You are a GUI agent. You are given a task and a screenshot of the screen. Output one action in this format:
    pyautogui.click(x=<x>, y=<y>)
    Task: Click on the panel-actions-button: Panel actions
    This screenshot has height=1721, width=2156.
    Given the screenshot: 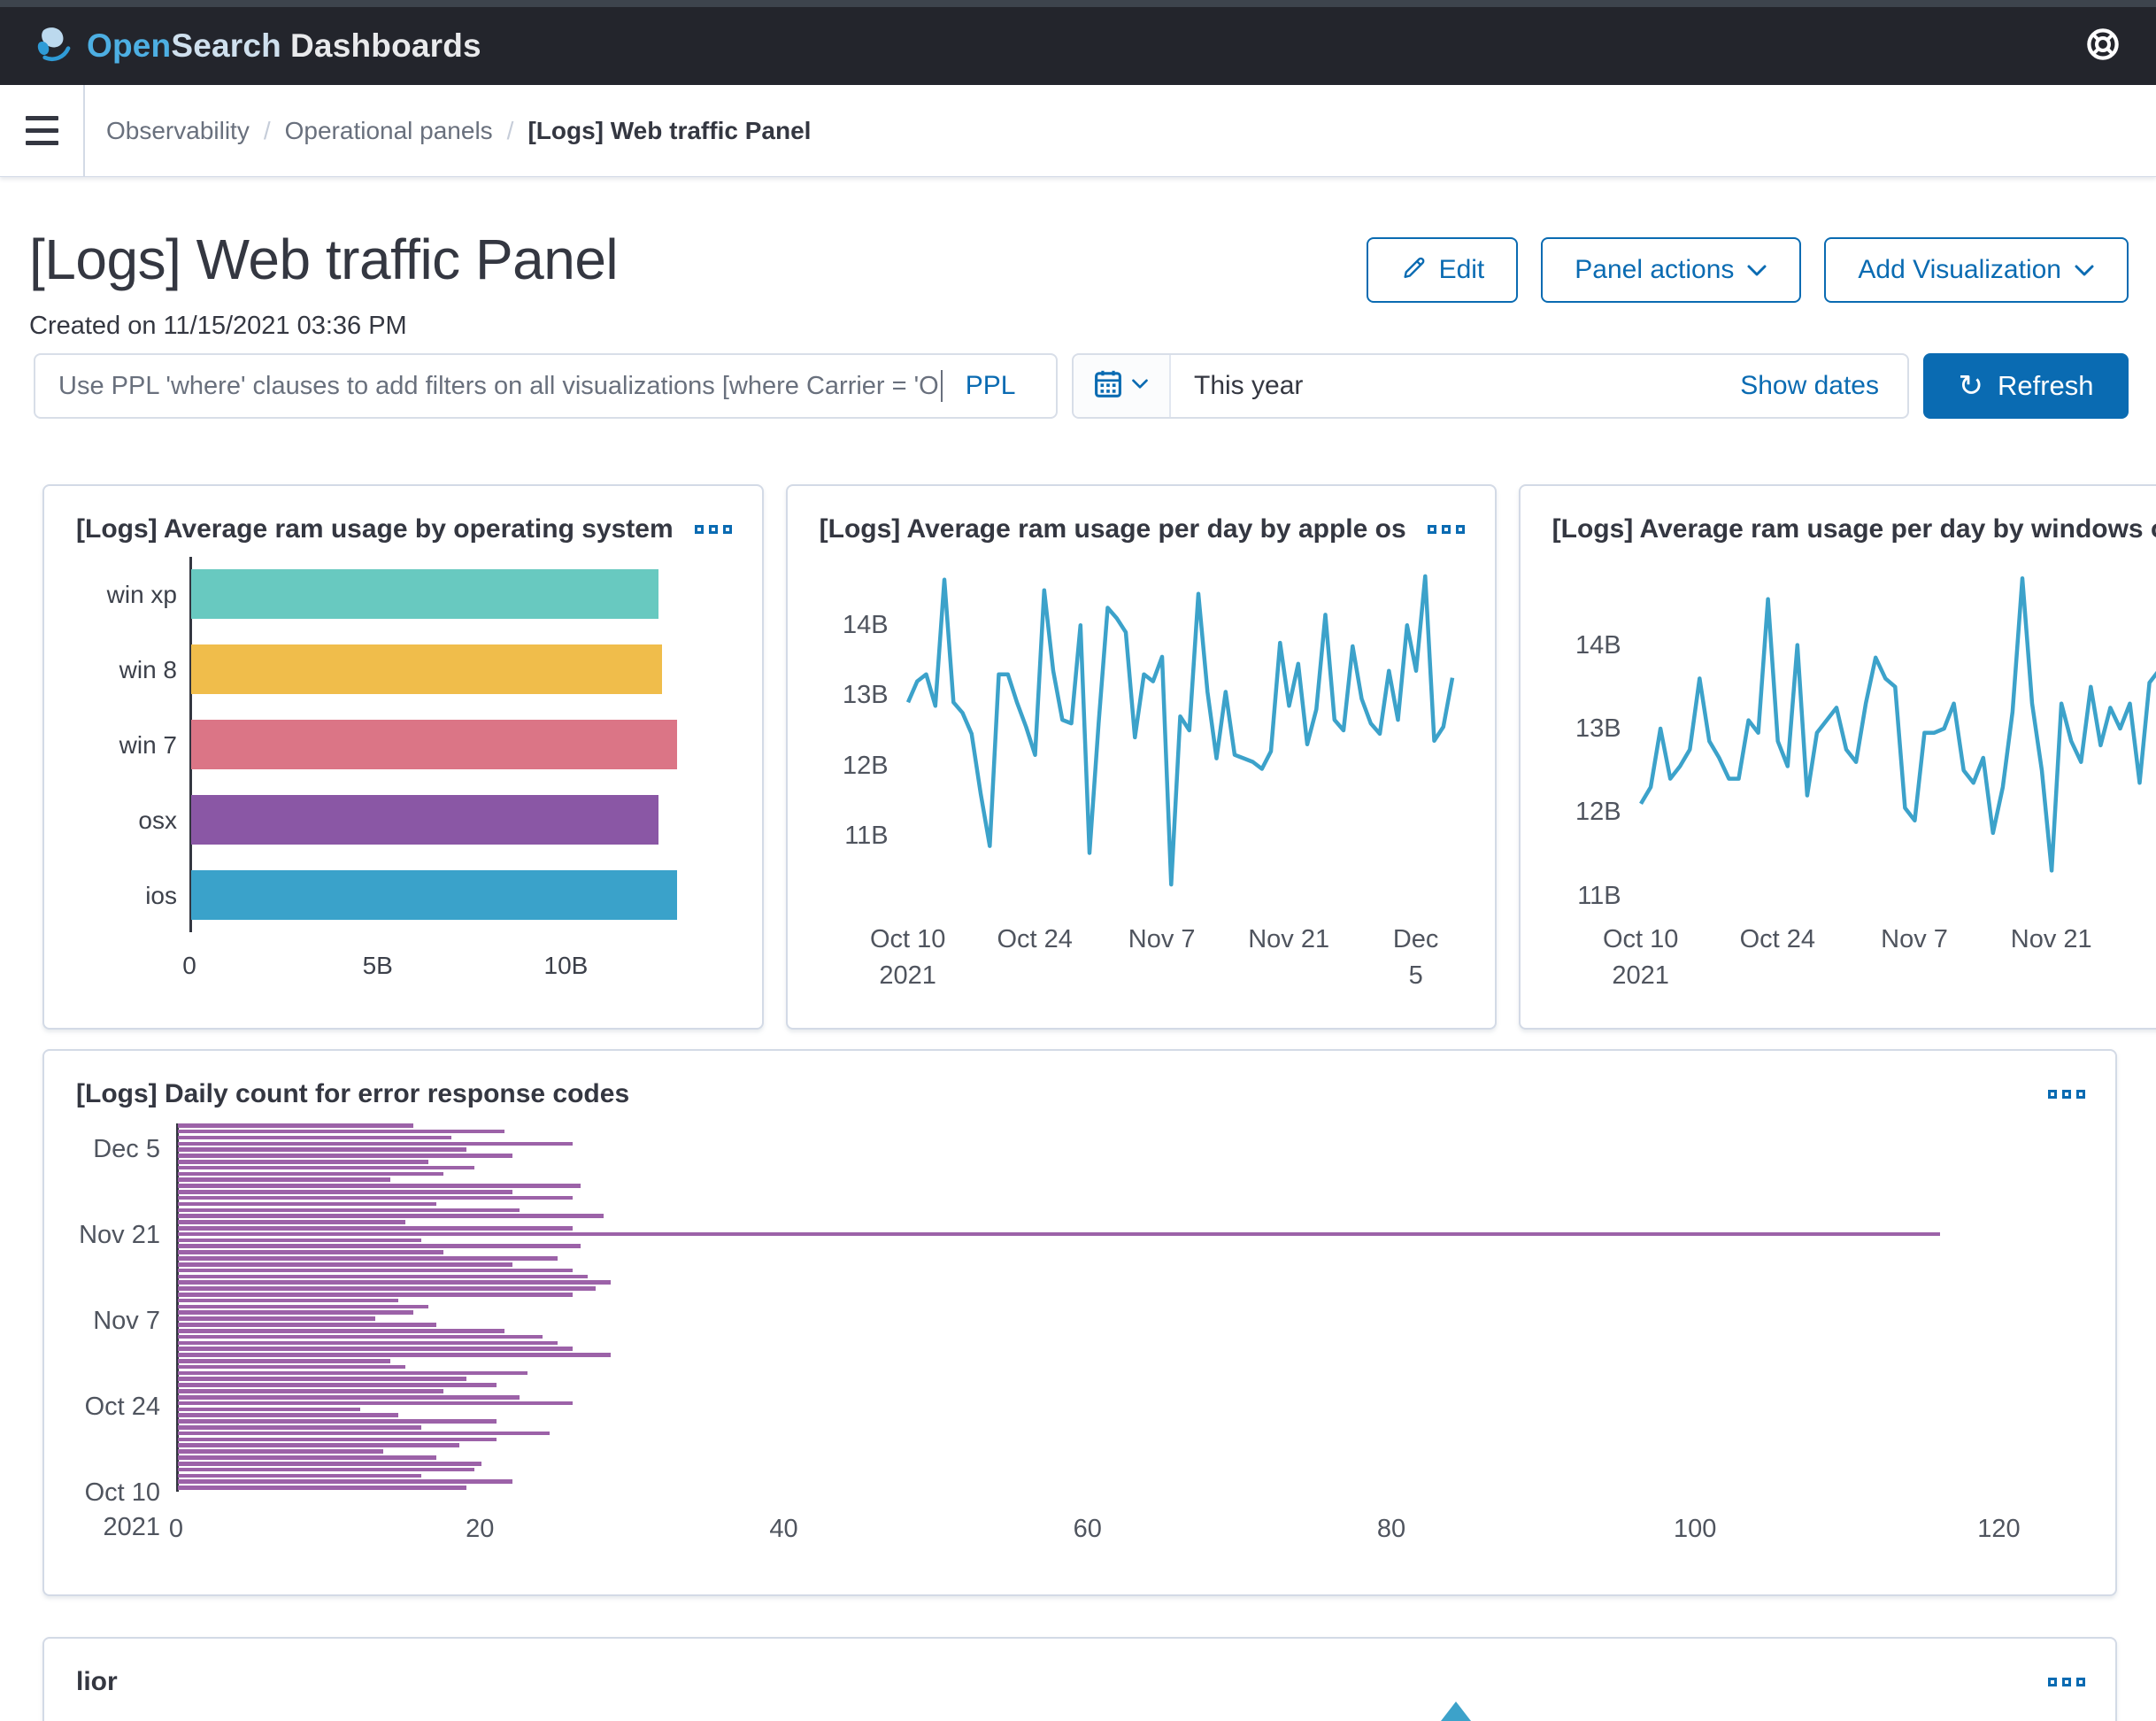 What is the action you would take?
    pyautogui.click(x=1671, y=270)
    